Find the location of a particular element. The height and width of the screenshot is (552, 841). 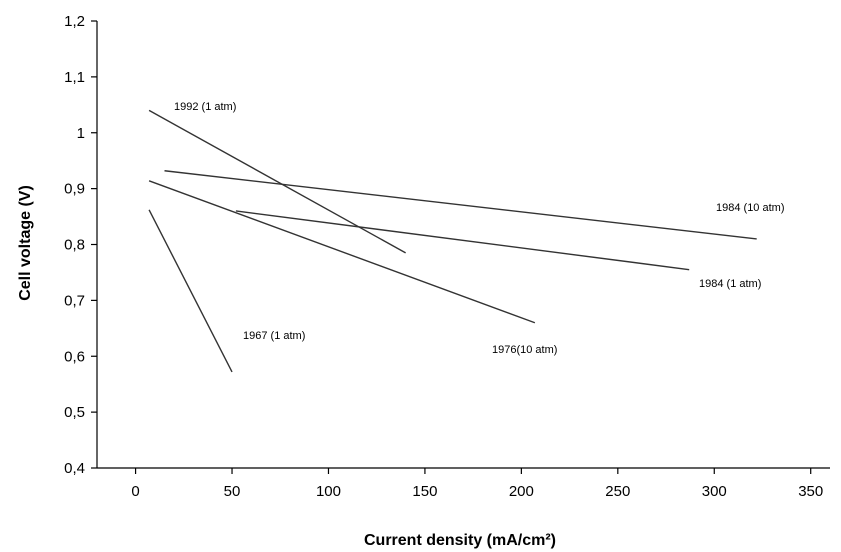

y-tick-label: 0,5 is located at coordinates (74, 412).